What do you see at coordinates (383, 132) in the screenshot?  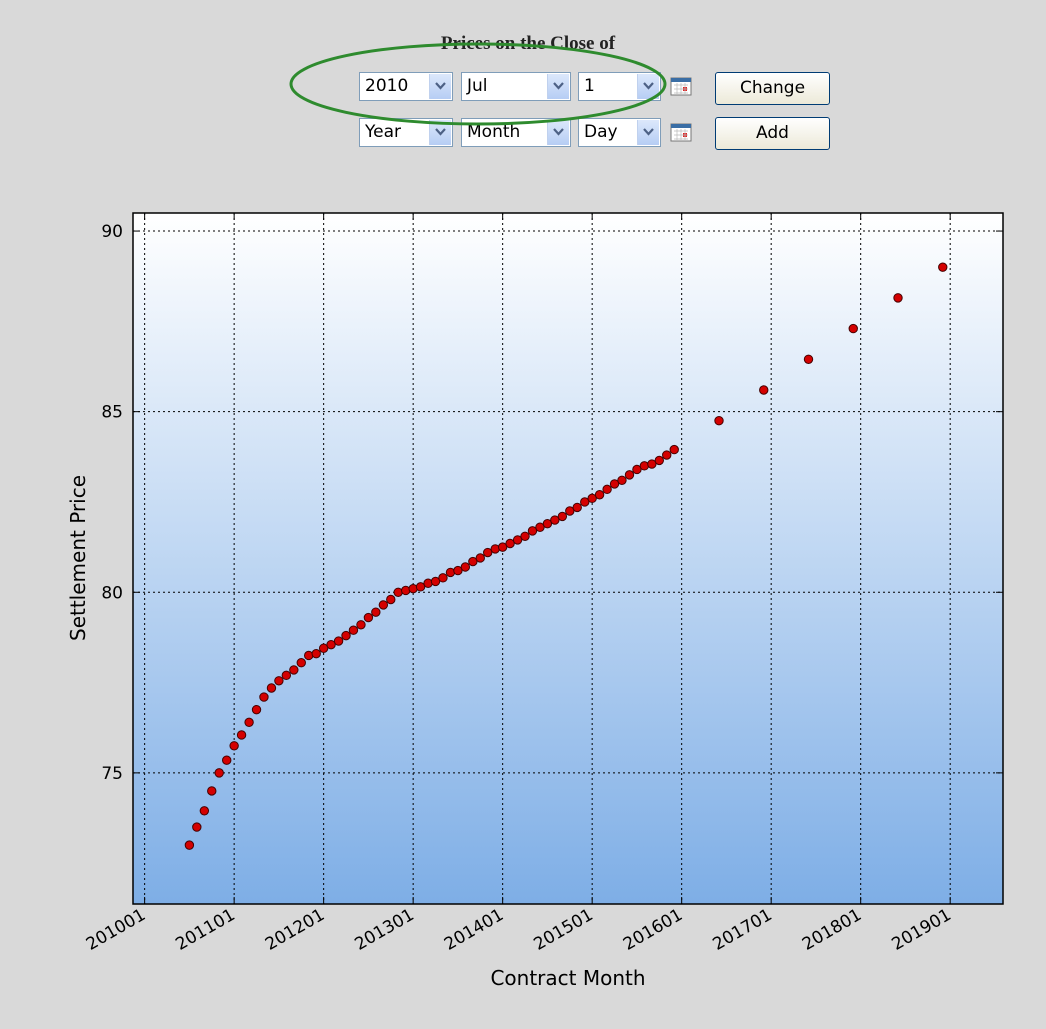 I see `select-value: Year` at bounding box center [383, 132].